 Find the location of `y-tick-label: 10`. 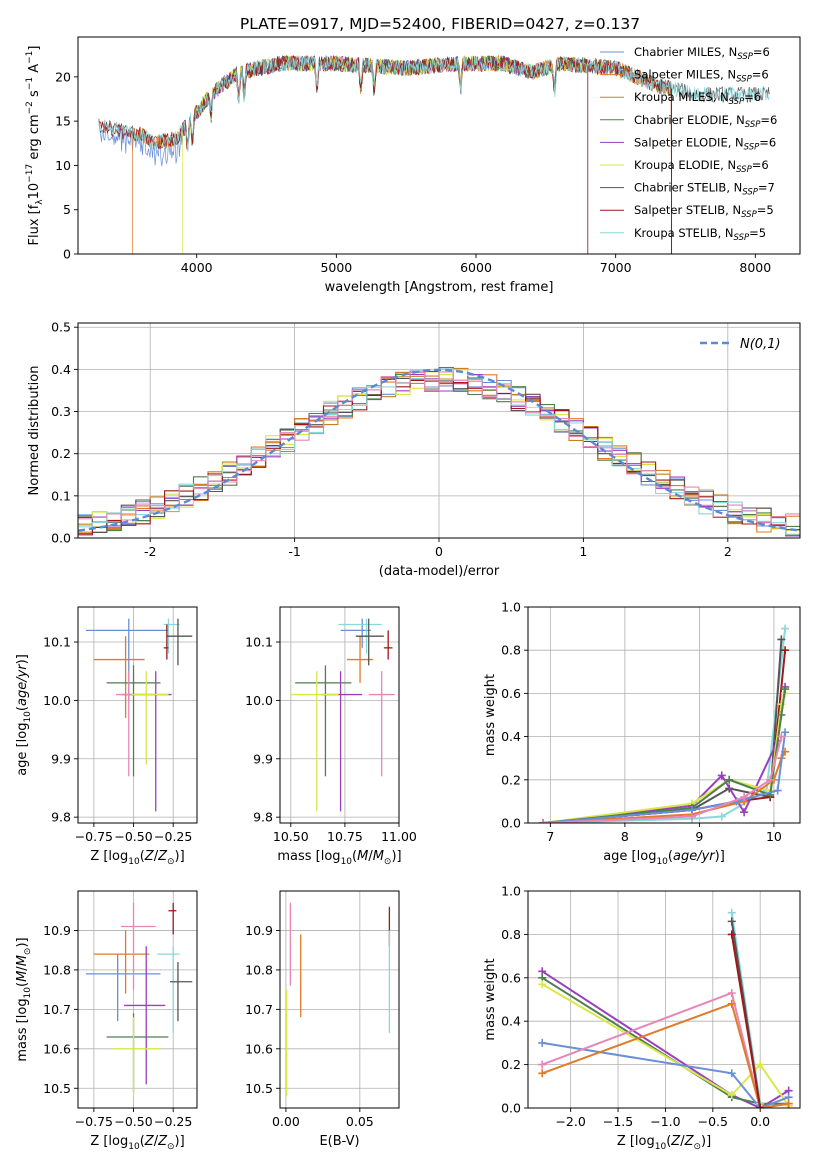

y-tick-label: 10 is located at coordinates (63, 165).